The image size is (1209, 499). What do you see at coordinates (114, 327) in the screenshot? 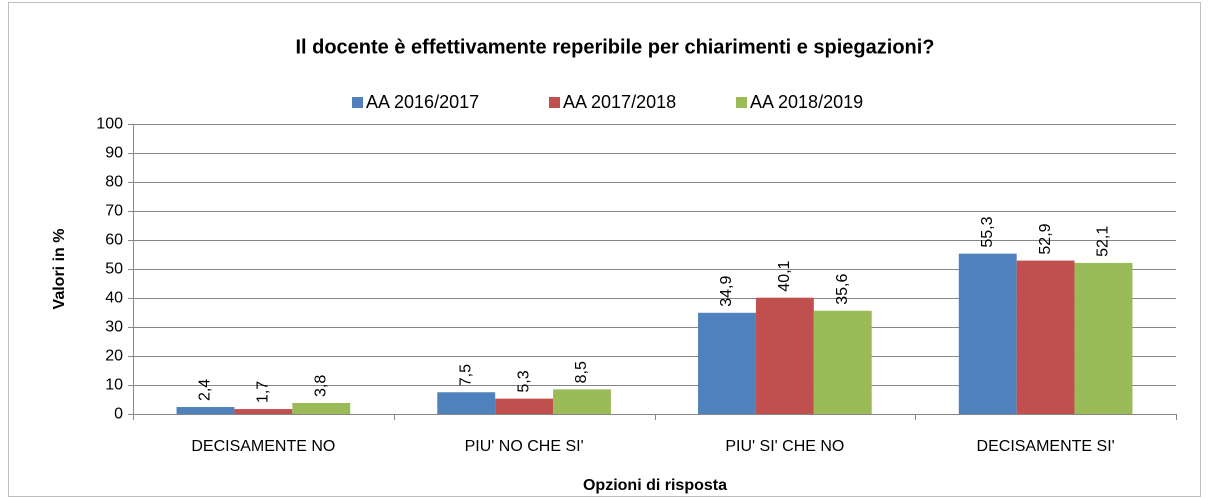
I see `y-tick-label: 30` at bounding box center [114, 327].